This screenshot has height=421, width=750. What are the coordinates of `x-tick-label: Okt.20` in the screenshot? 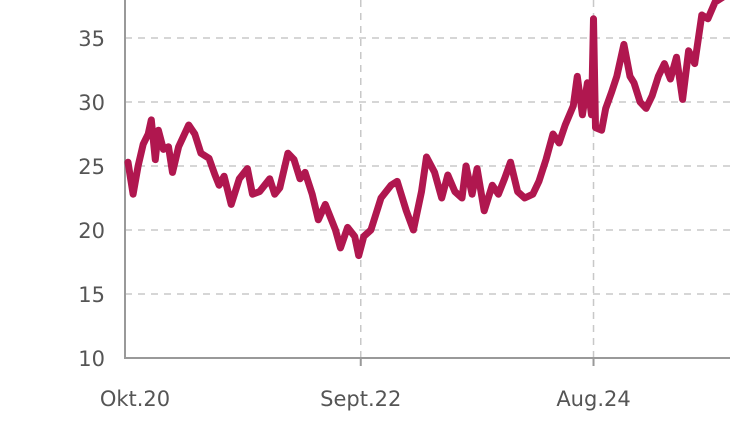 It's located at (135, 399).